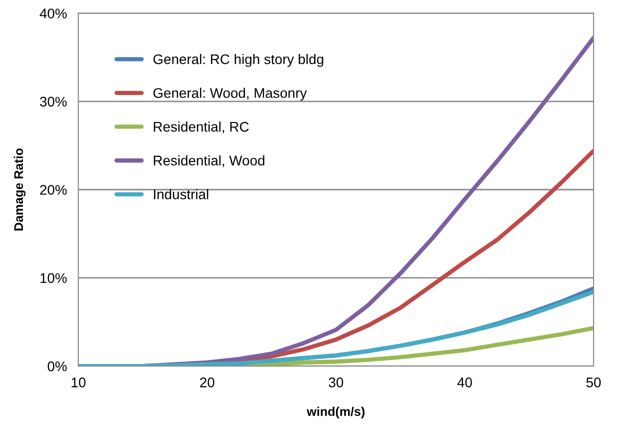 The image size is (617, 441). I want to click on y-axis-title: Damage Ratio, so click(20, 189).